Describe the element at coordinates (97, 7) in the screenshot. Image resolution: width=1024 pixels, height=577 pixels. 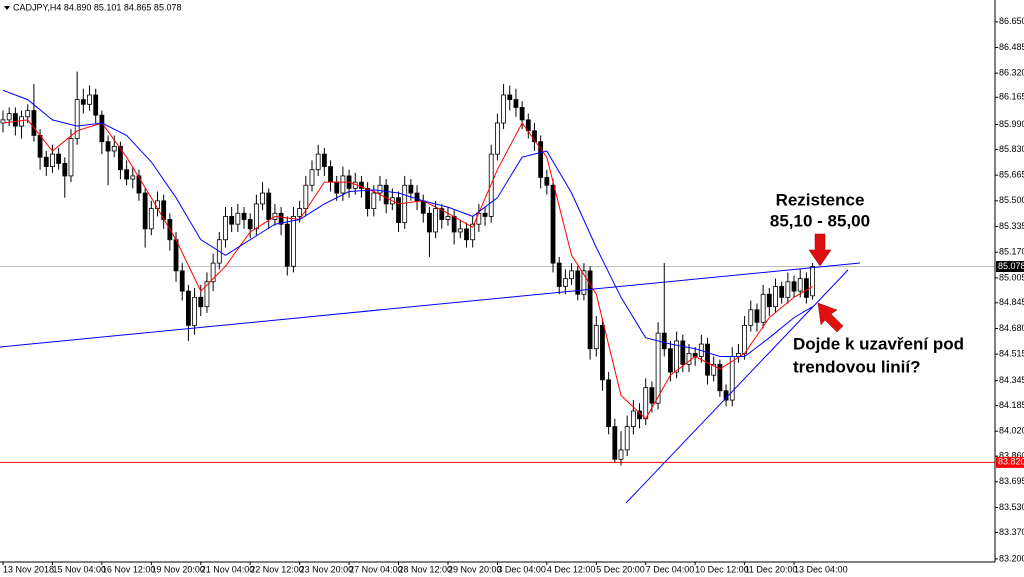
I see `chart-header: CADJPY,H4 84.890 85.101 84.865 85.078` at that location.